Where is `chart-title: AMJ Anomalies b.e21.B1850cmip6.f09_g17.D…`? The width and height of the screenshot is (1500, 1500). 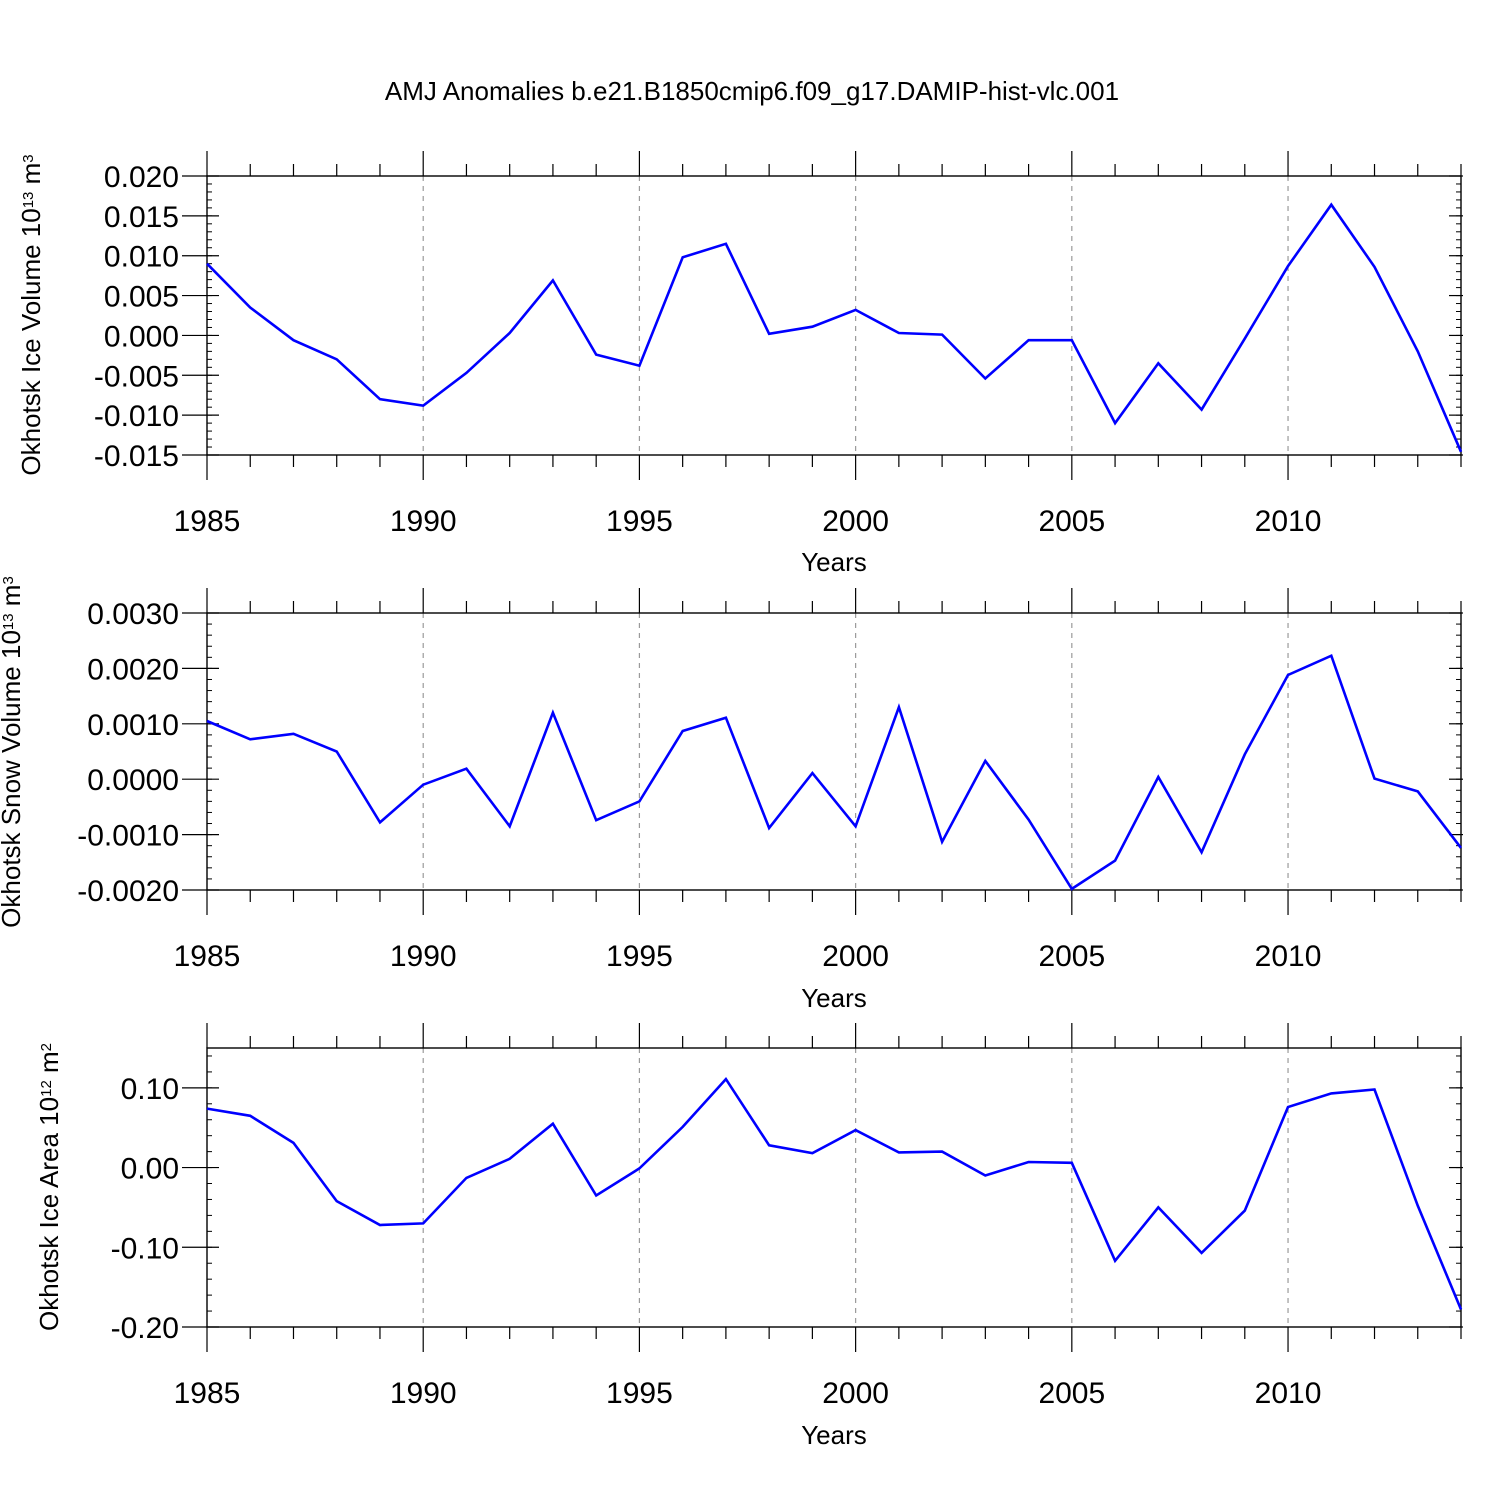
chart-title: AMJ Anomalies b.e21.B1850cmip6.f09_g17.D… is located at coordinates (752, 91).